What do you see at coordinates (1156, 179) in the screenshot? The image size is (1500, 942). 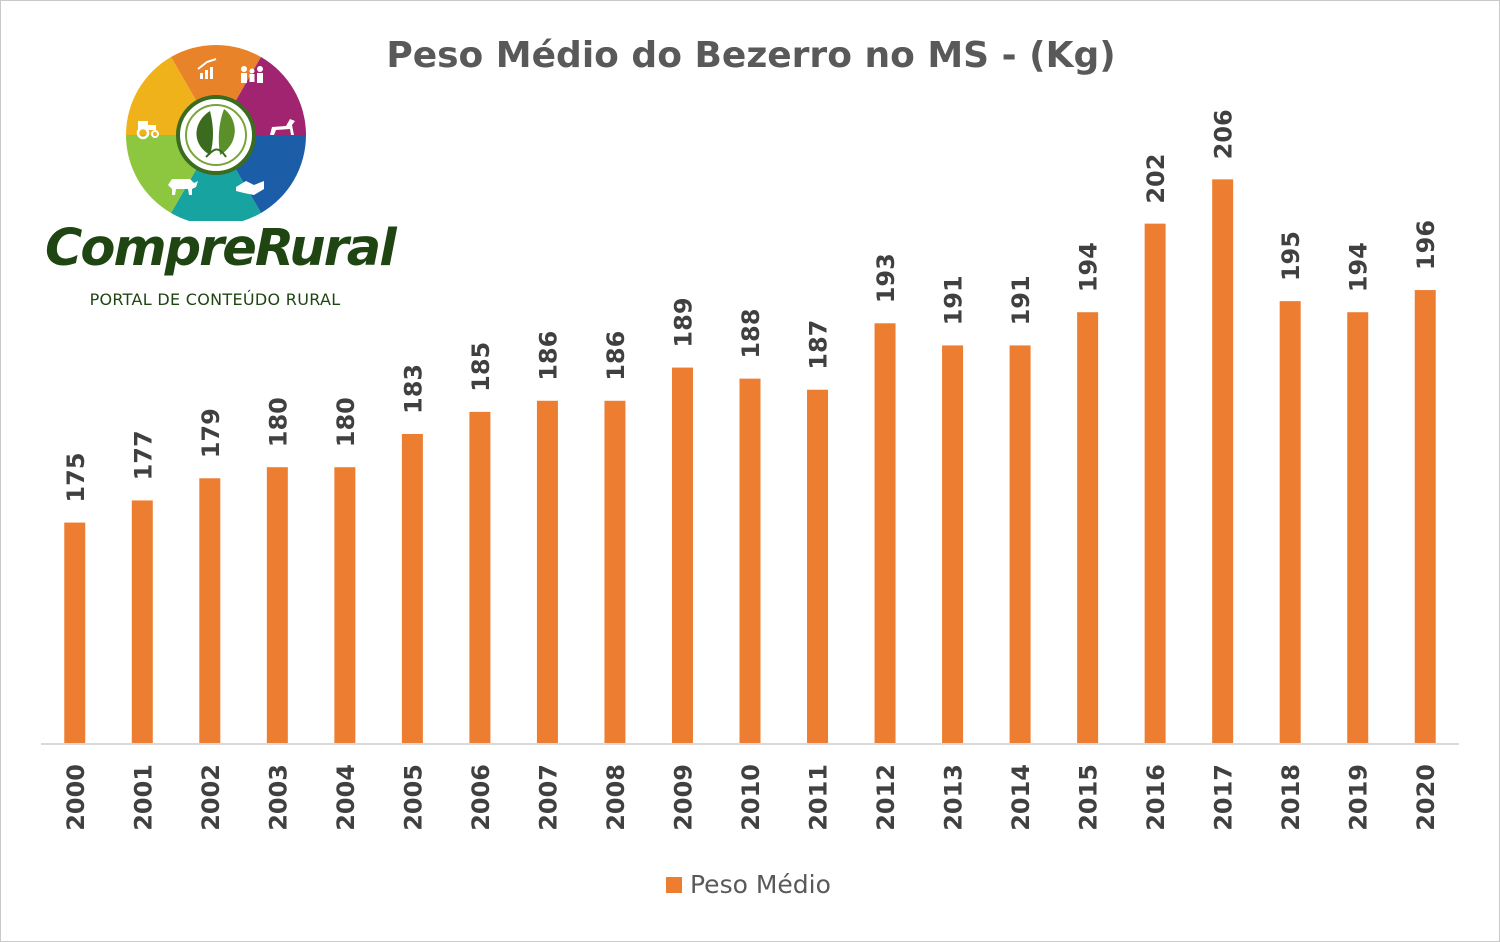 I see `data-label-2016: 202` at bounding box center [1156, 179].